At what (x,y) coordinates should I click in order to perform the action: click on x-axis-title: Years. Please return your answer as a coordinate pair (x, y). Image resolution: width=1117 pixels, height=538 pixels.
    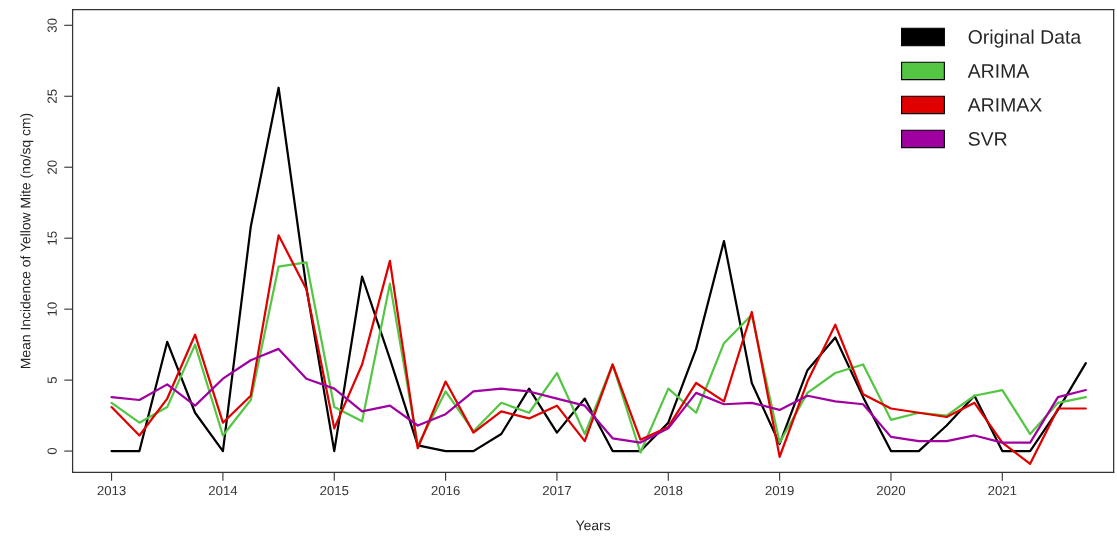
    Looking at the image, I should click on (593, 525).